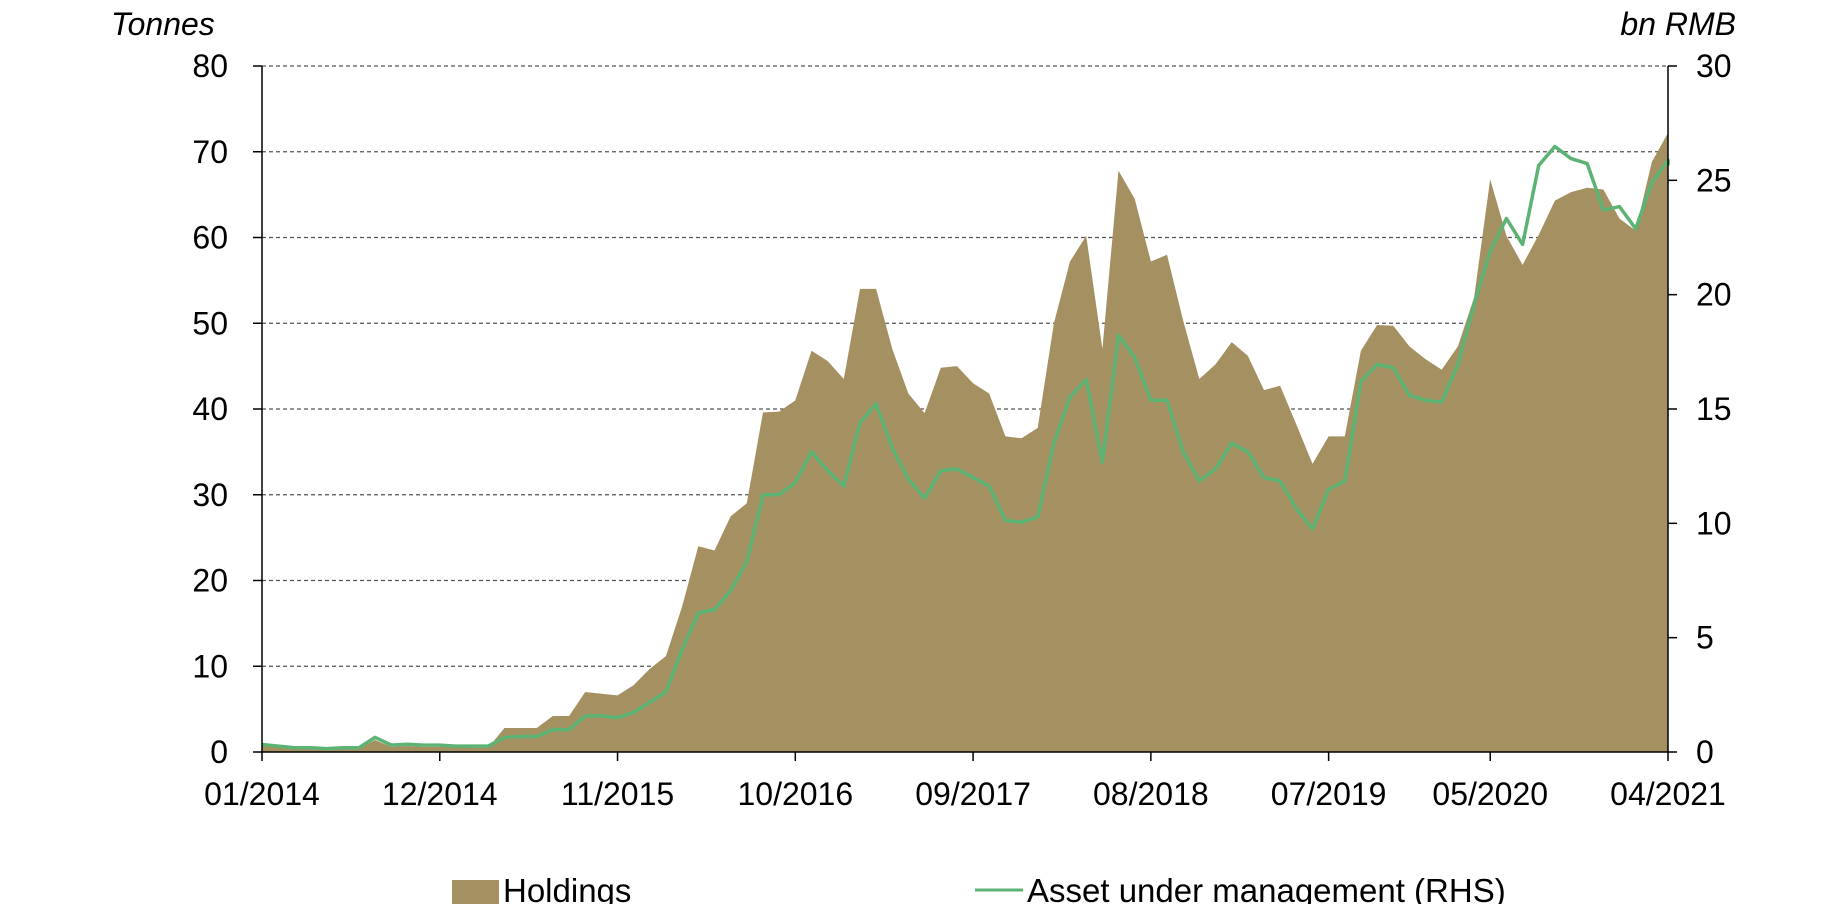  Describe the element at coordinates (979, 888) in the screenshot. I see `legend: Holdings Asset under management (RHS)` at that location.